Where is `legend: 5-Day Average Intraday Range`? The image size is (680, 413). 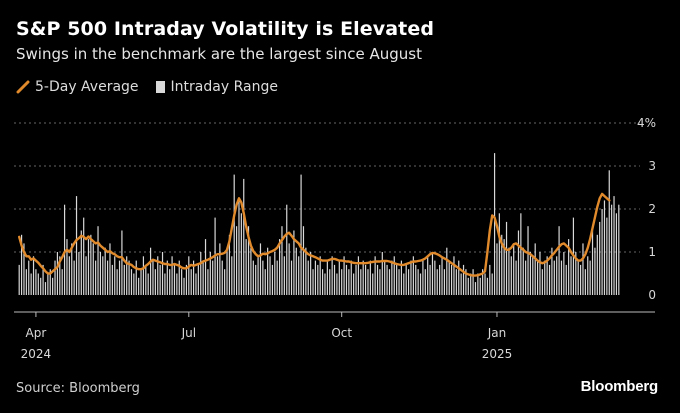
legend: 5-Day Average Intraday Range is located at coordinates (155, 87).